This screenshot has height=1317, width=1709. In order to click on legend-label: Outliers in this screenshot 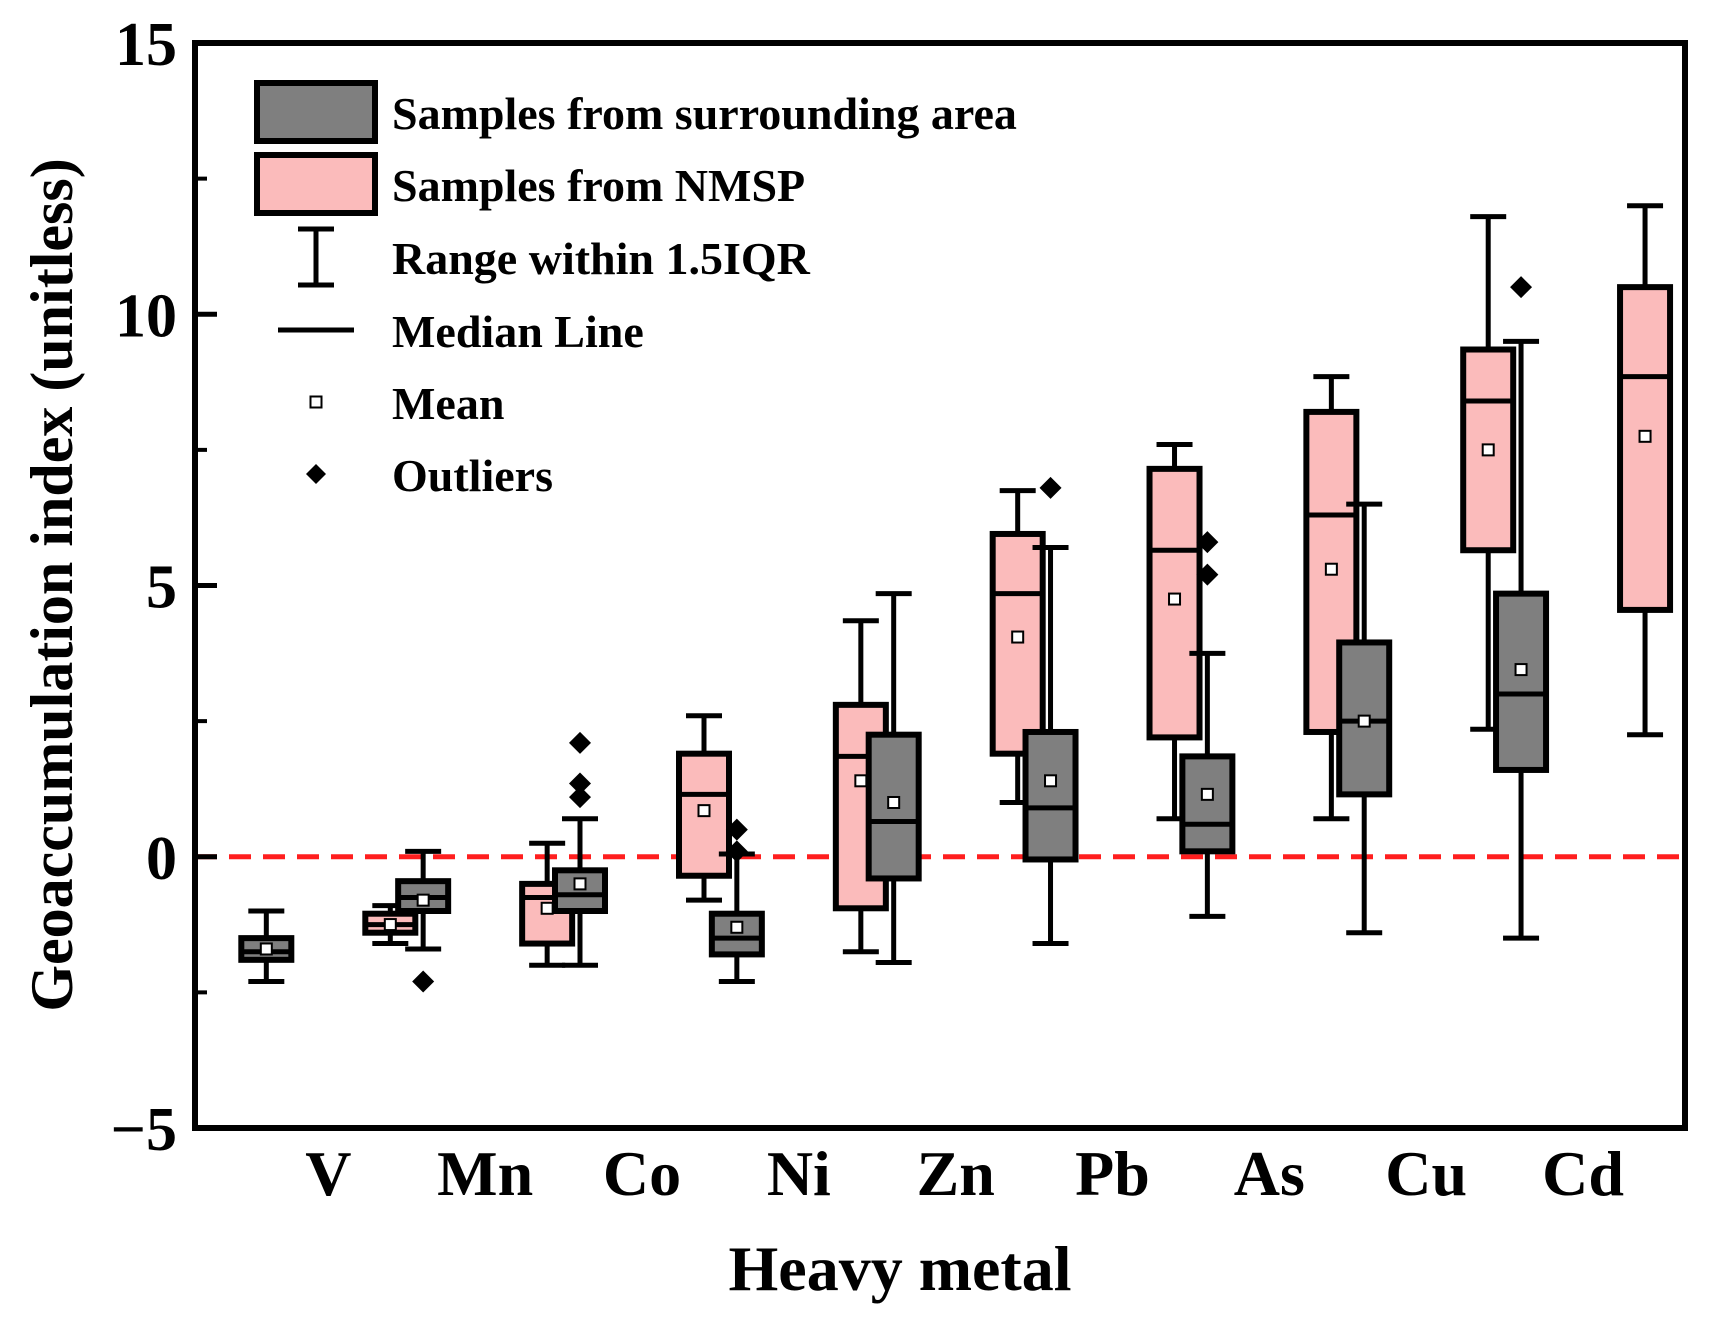, I will do `click(472, 475)`.